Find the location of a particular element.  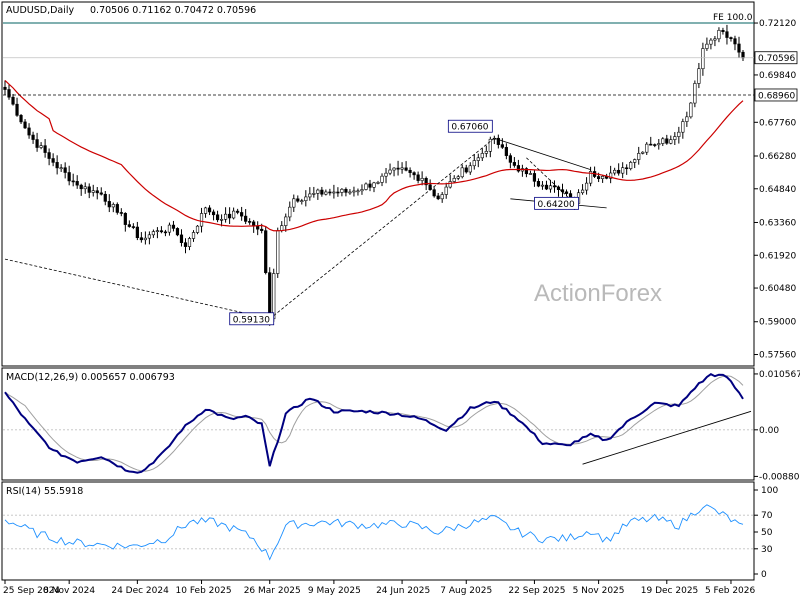

price-tick-label: 0.72120 is located at coordinates (777, 24).